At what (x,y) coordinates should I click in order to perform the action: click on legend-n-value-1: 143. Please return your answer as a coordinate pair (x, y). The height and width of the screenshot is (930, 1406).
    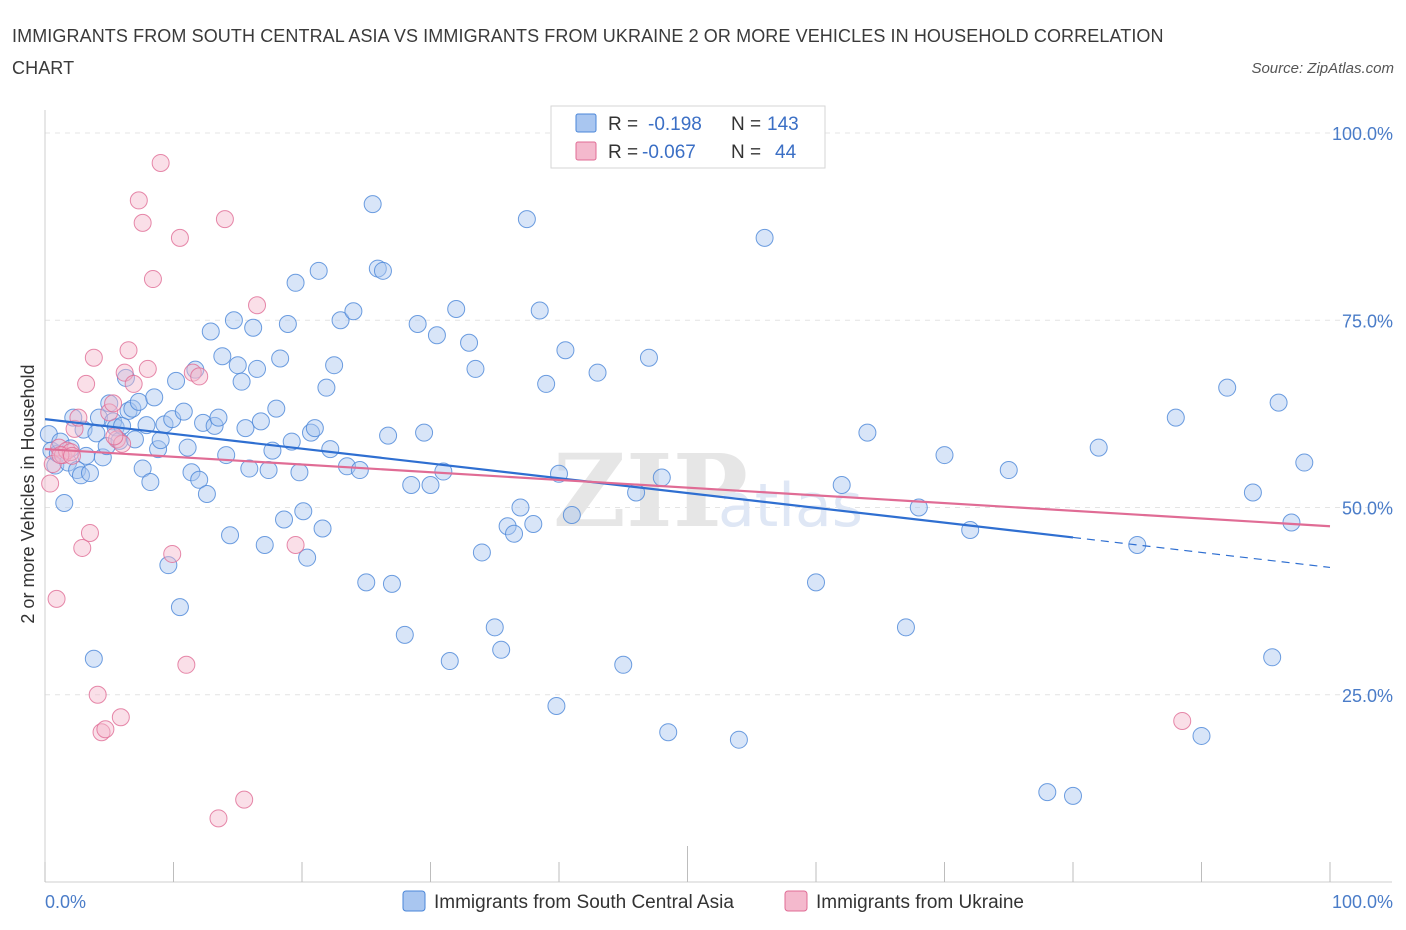
    Looking at the image, I should click on (783, 124).